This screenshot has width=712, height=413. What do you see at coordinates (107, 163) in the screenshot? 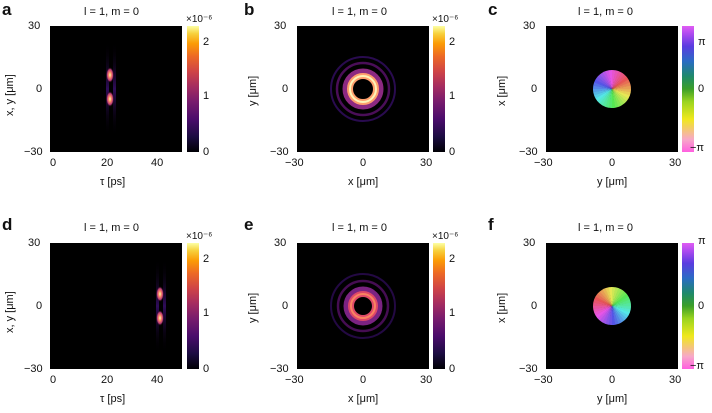
I see `x-tick: 20` at bounding box center [107, 163].